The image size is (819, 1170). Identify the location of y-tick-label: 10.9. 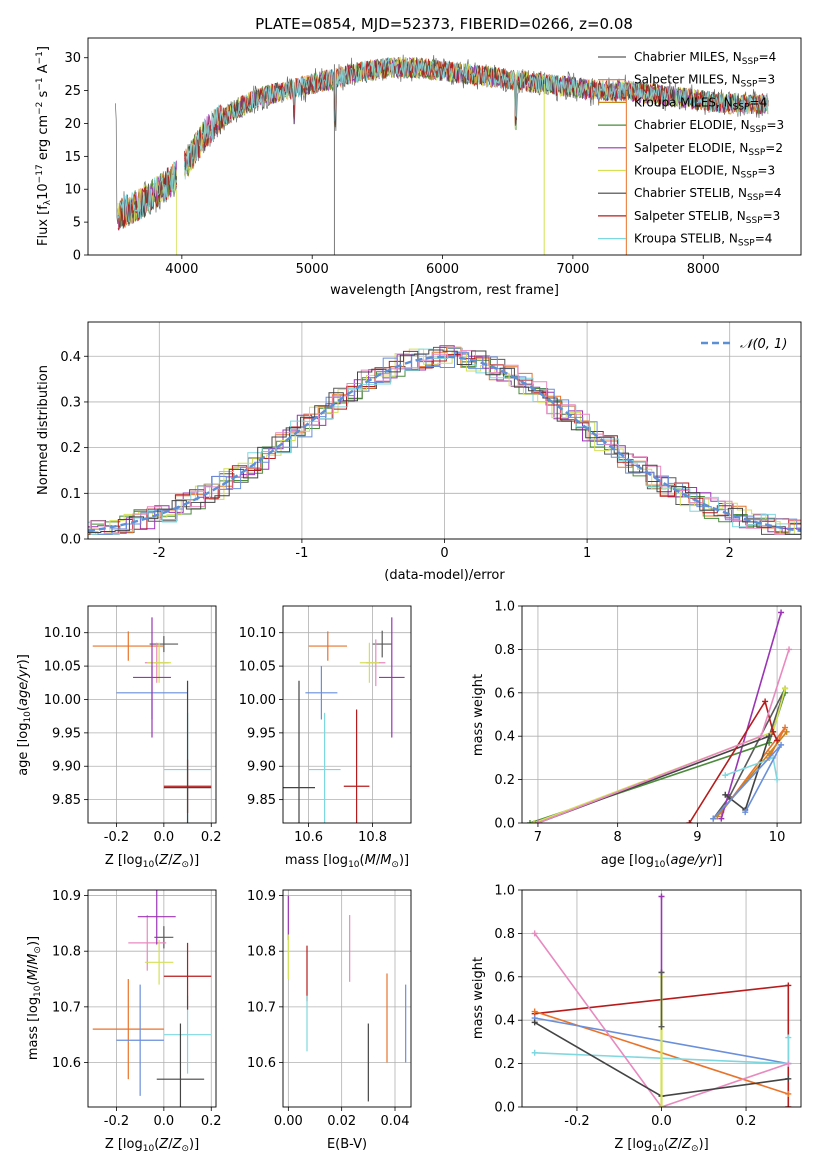
(261, 896).